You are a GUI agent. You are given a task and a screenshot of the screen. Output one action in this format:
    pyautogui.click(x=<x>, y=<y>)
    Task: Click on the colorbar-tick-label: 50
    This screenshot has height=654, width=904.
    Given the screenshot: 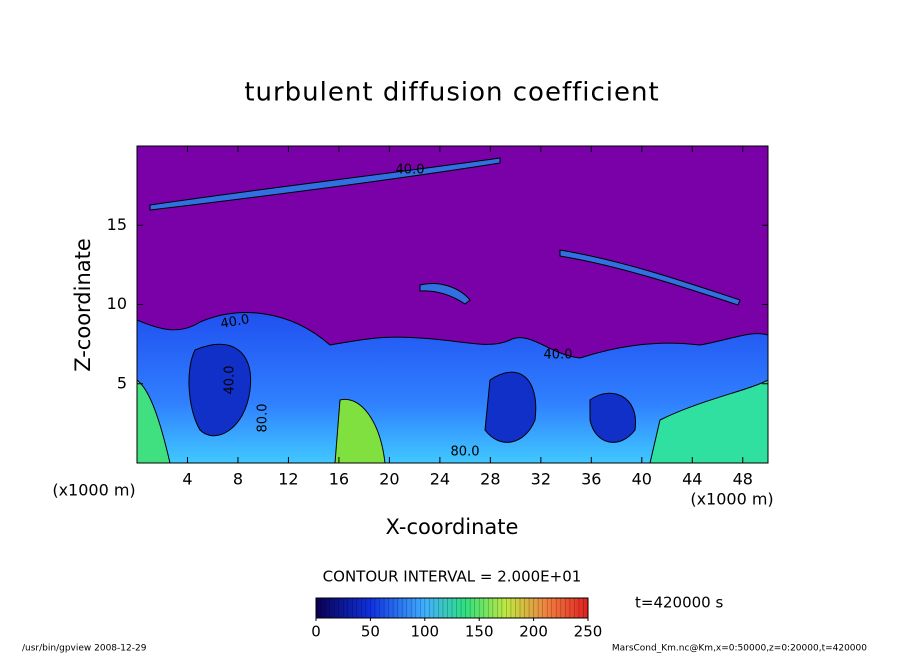 What is the action you would take?
    pyautogui.click(x=370, y=632)
    